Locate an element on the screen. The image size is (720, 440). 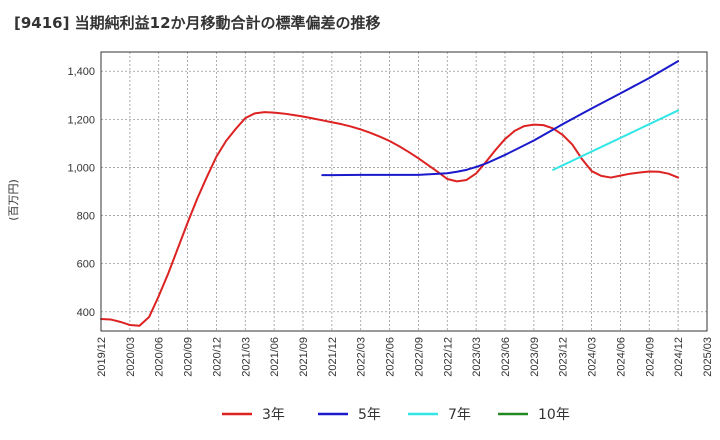
x-tick-label: 2019/12 is located at coordinates (102, 357).